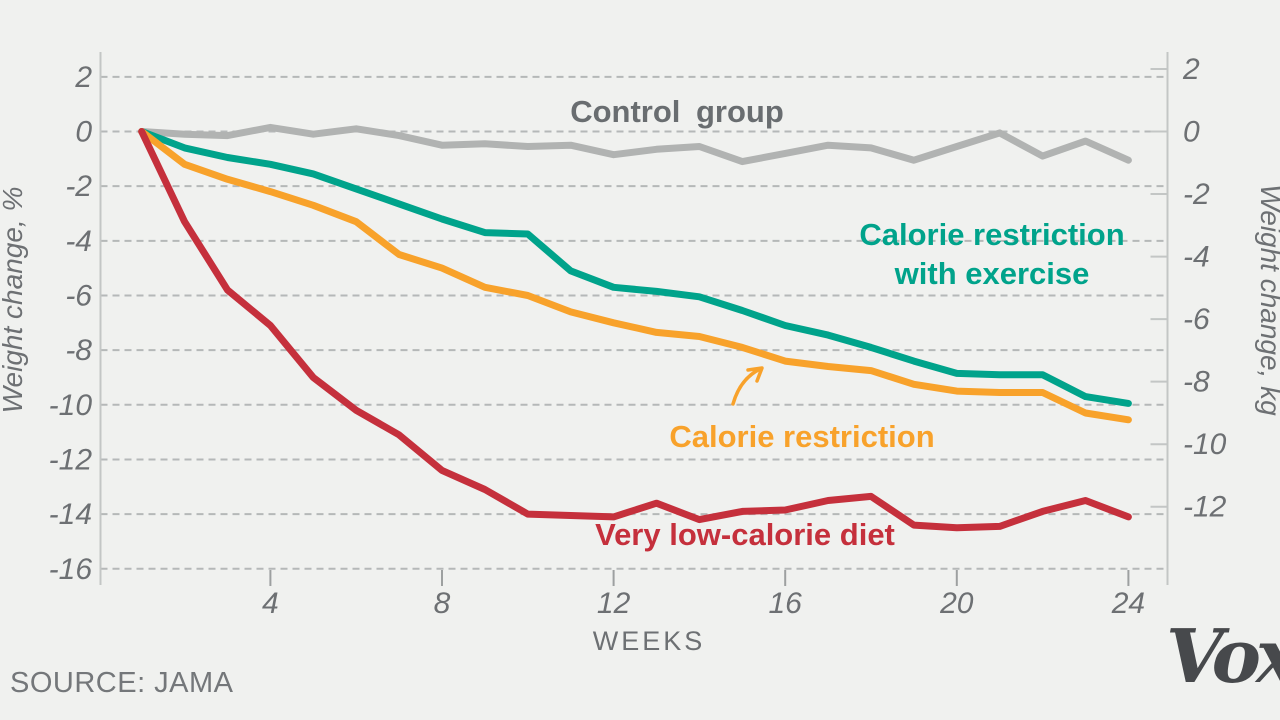  Describe the element at coordinates (1128, 603) in the screenshot. I see `x-axis-tick-label-24: 24` at that location.